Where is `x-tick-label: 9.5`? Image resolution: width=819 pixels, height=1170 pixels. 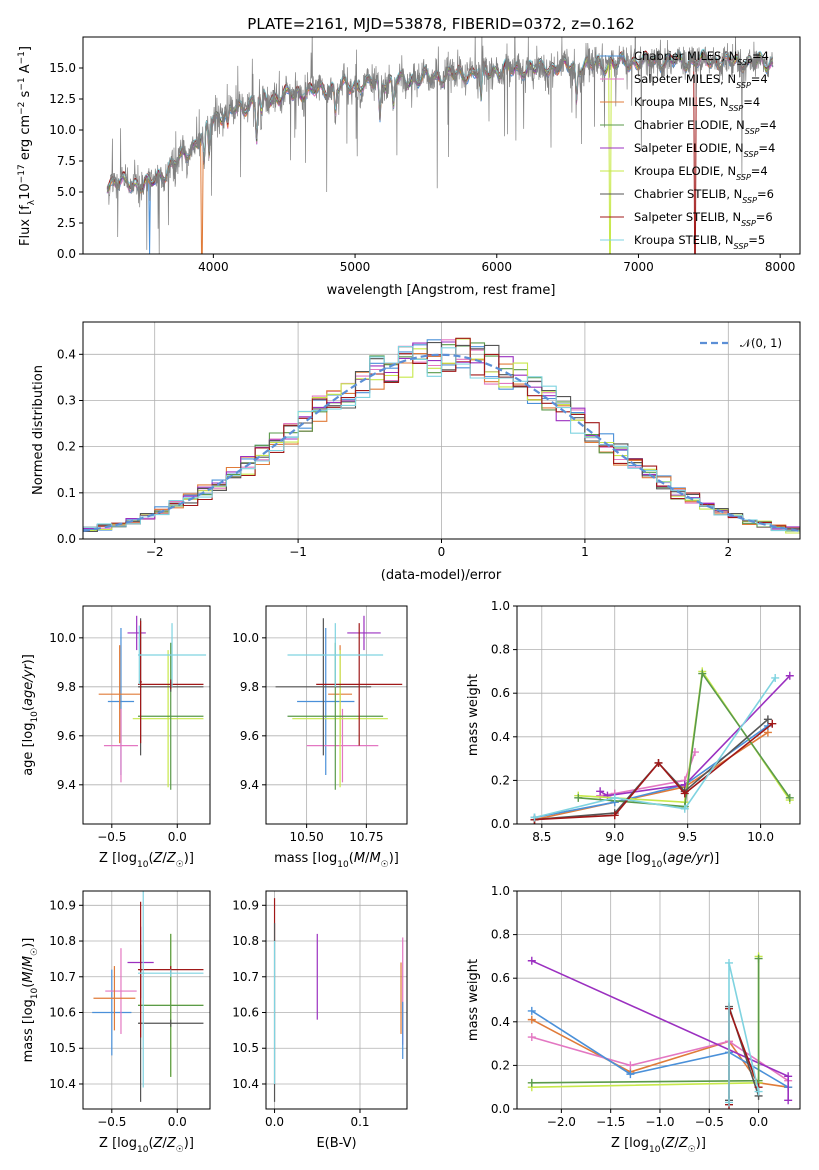
x-tick-label: 9.5 is located at coordinates (687, 837).